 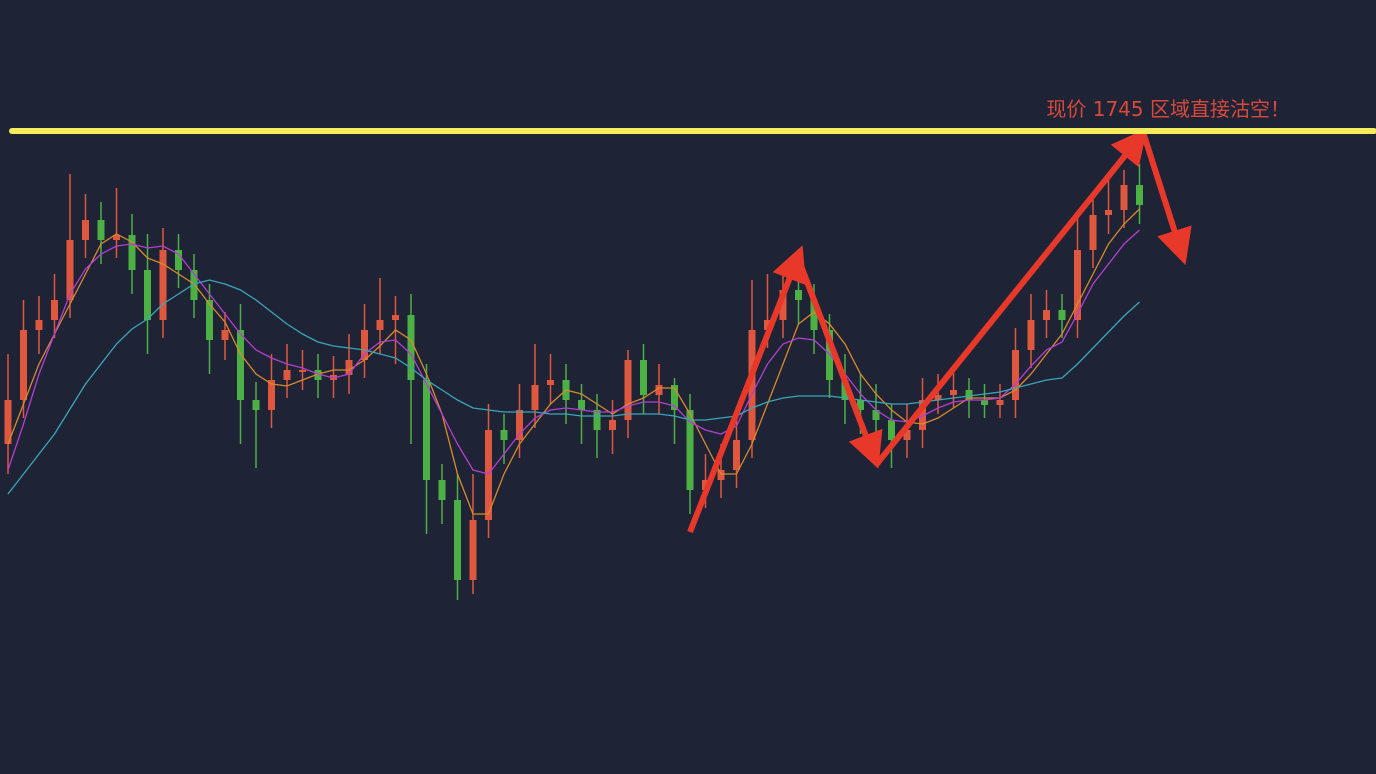 I want to click on annotation: 现价 1745 区域直接沽空！, so click(x=1168, y=109).